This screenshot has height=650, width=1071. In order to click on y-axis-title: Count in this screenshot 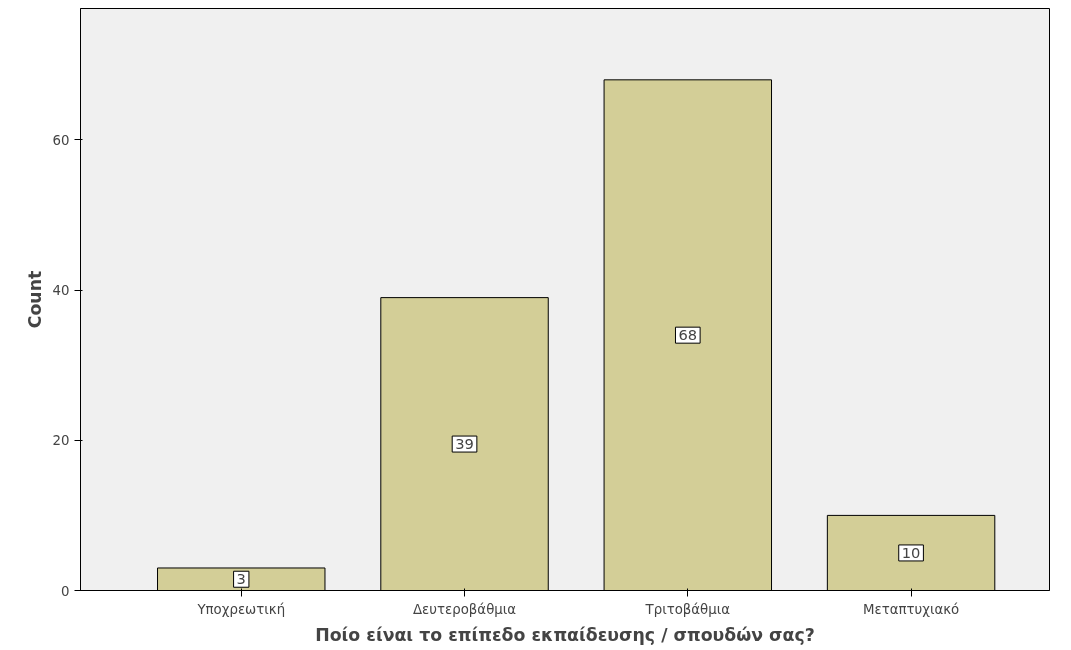, I will do `click(34, 299)`.